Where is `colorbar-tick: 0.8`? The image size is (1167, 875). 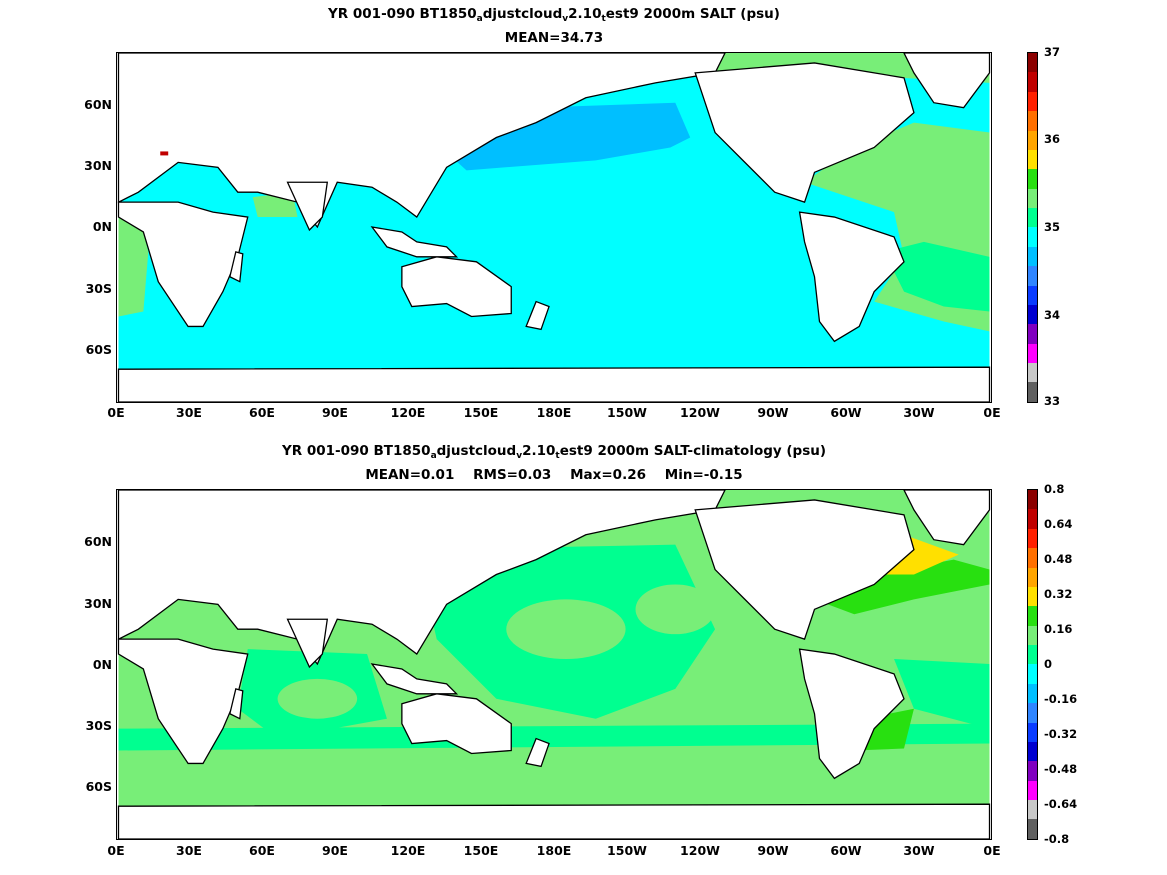 colorbar-tick: 0.8 is located at coordinates (1054, 489).